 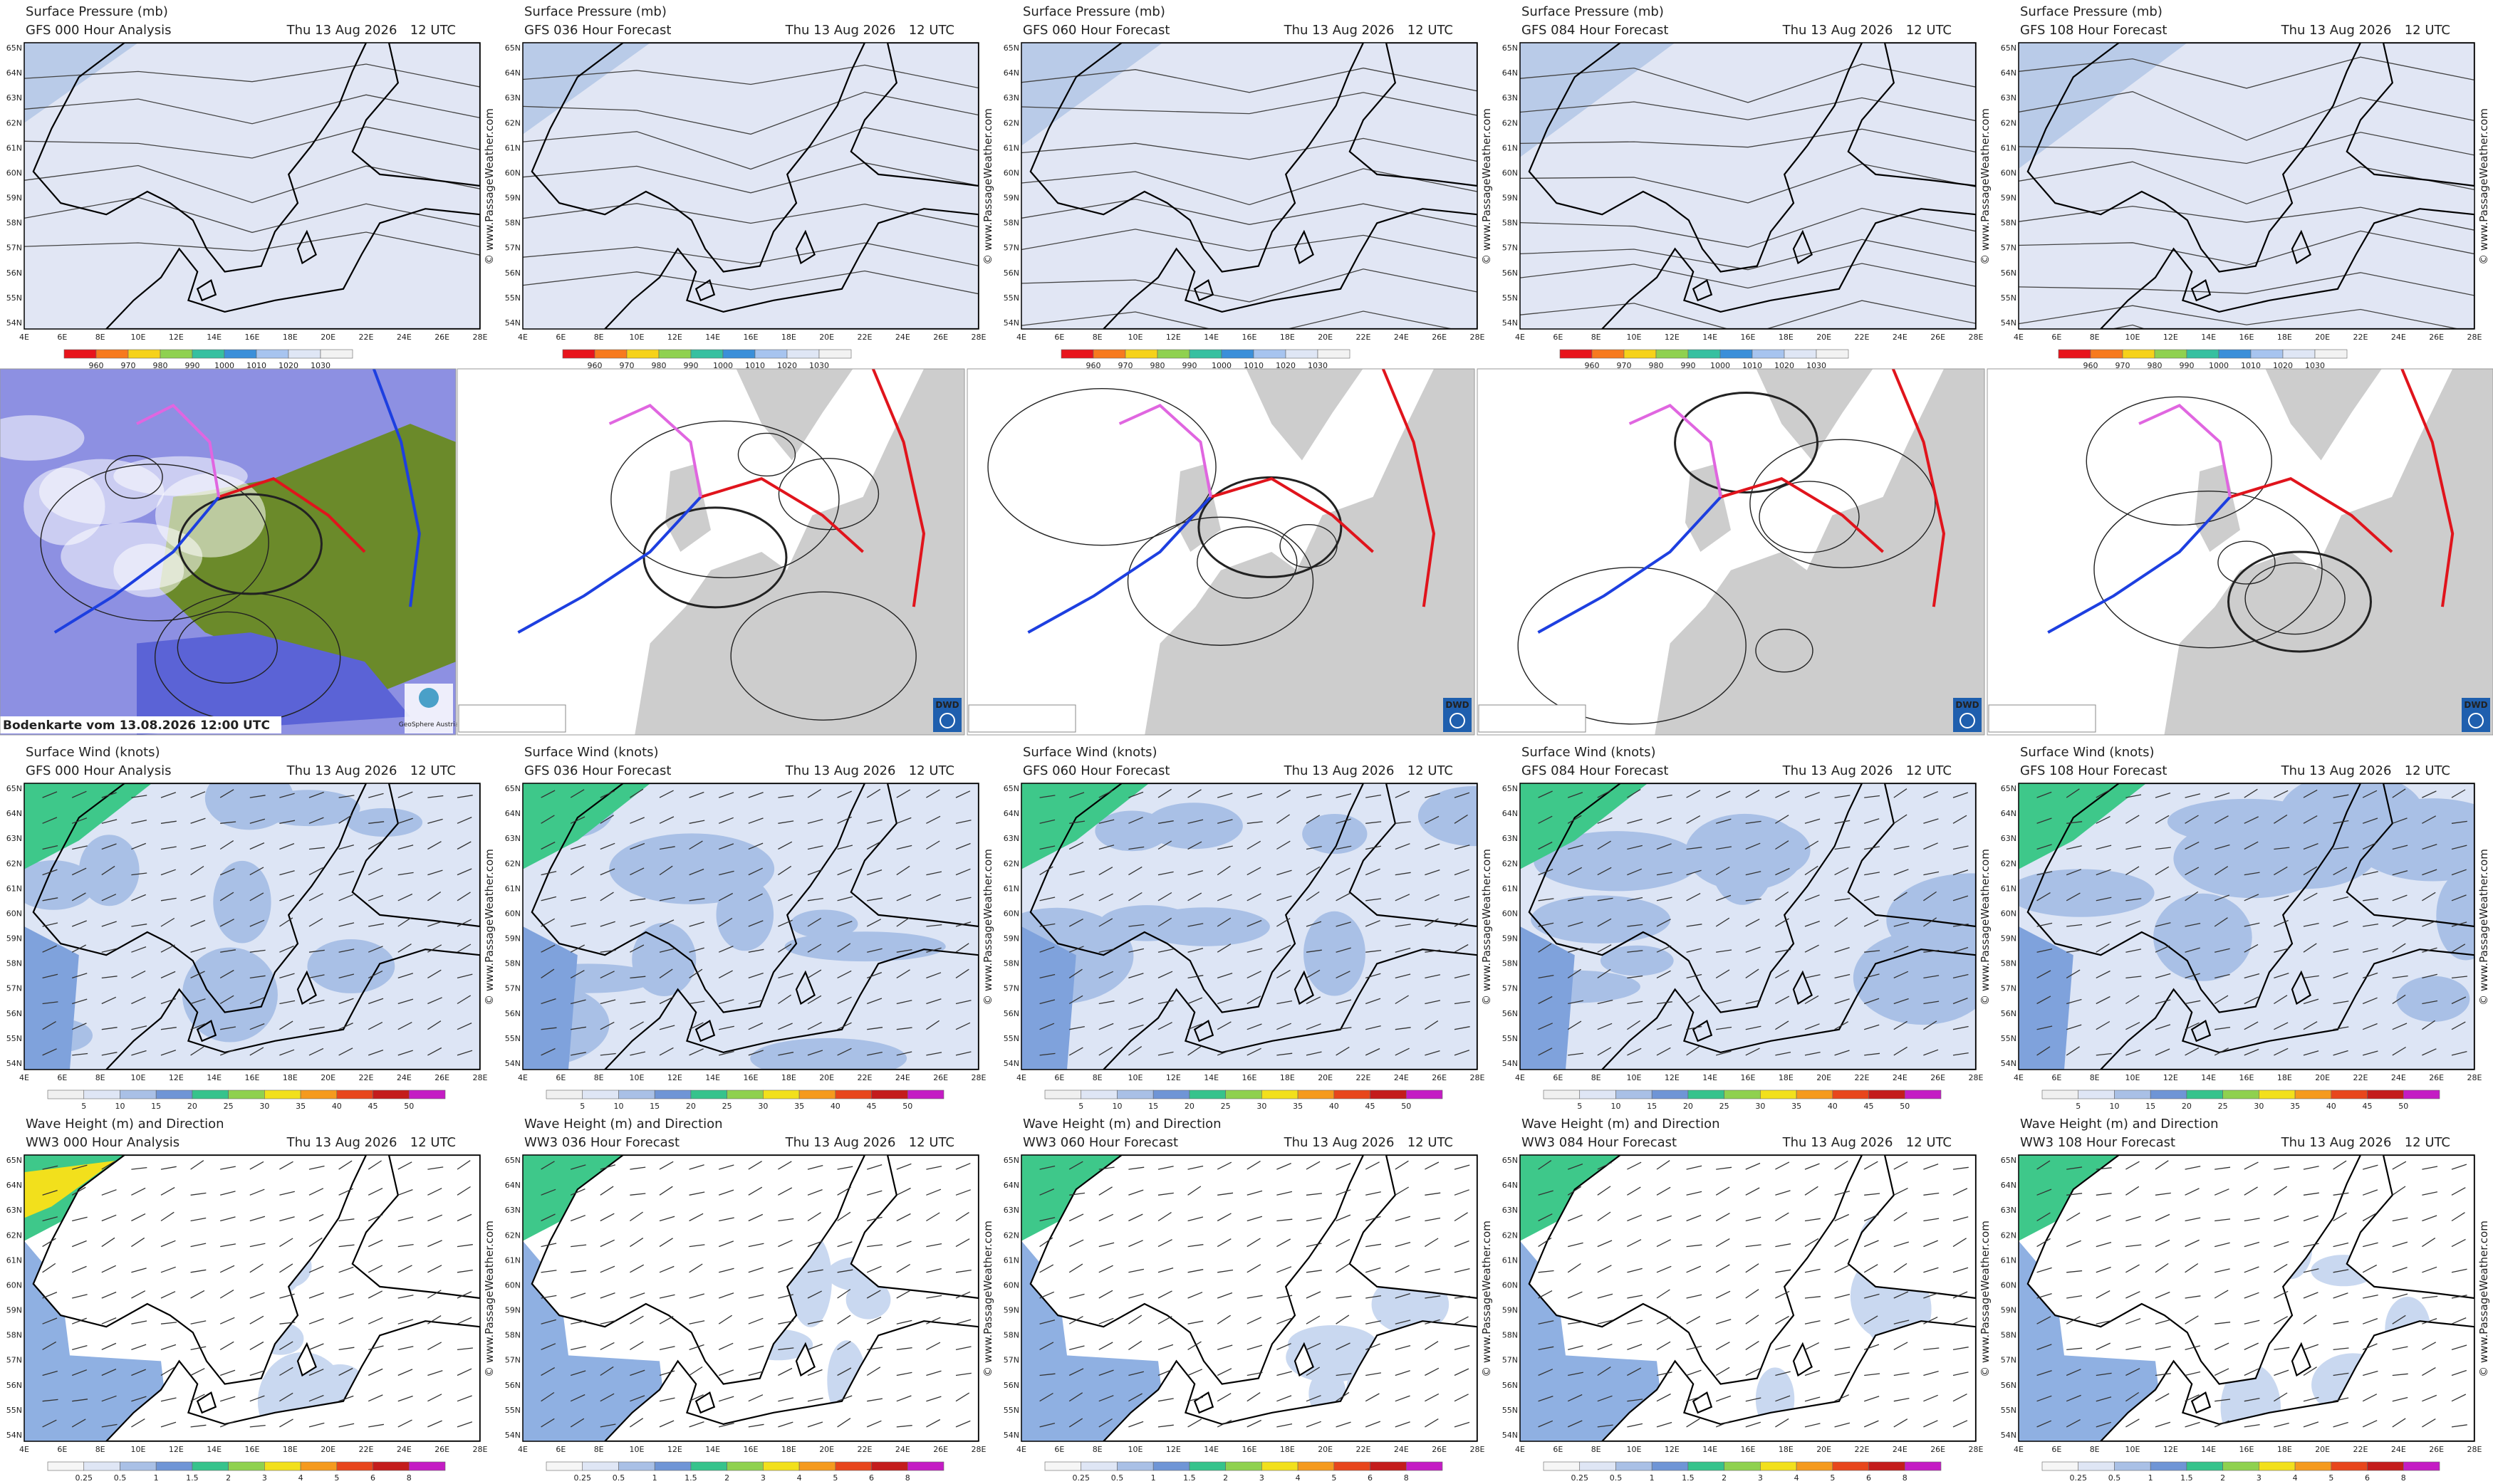 I want to click on land, so click(x=1309, y=552).